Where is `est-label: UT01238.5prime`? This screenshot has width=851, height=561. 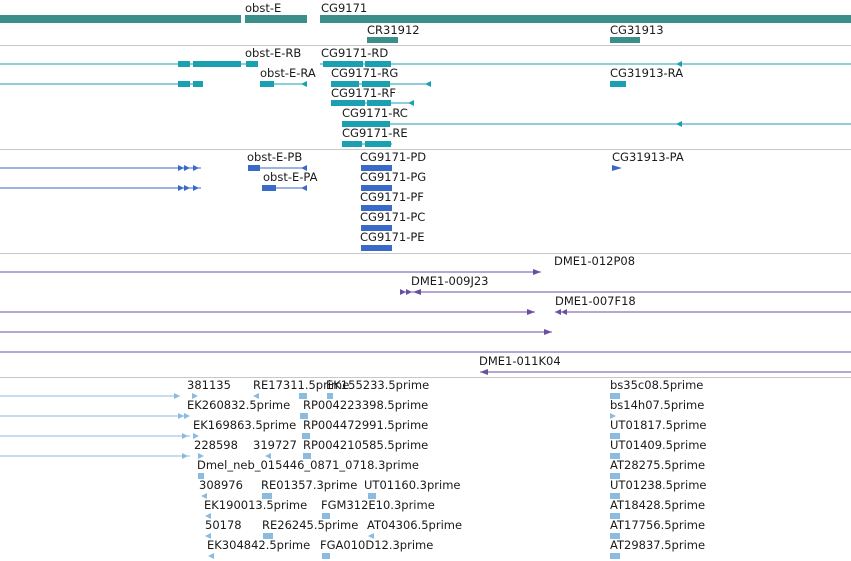
est-label: UT01238.5prime is located at coordinates (658, 485).